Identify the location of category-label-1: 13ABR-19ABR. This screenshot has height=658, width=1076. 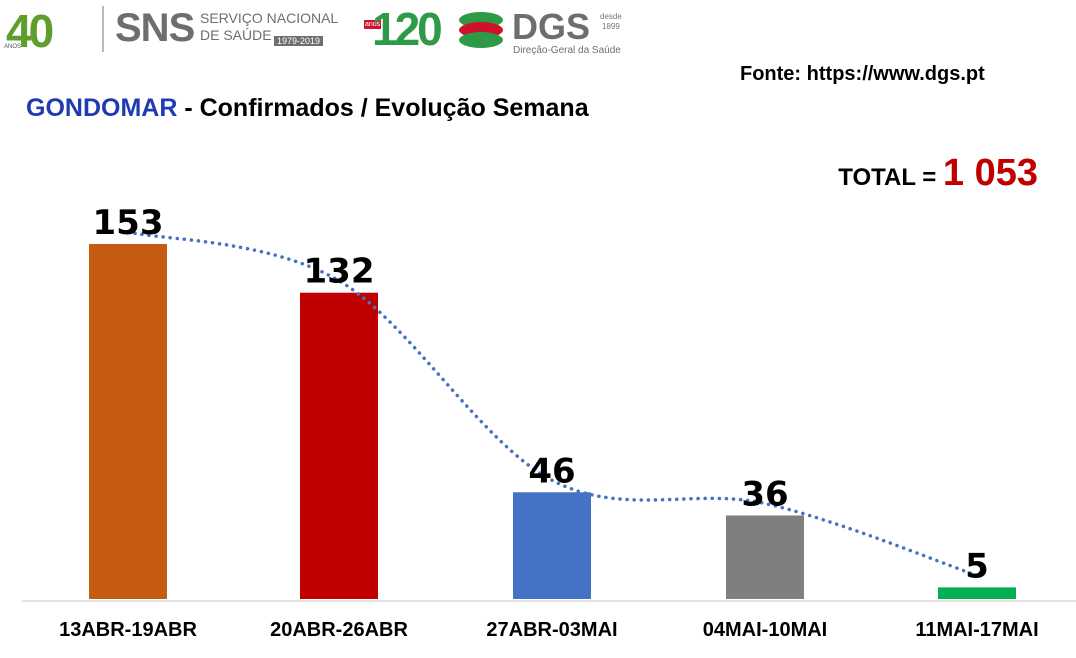
(128, 630).